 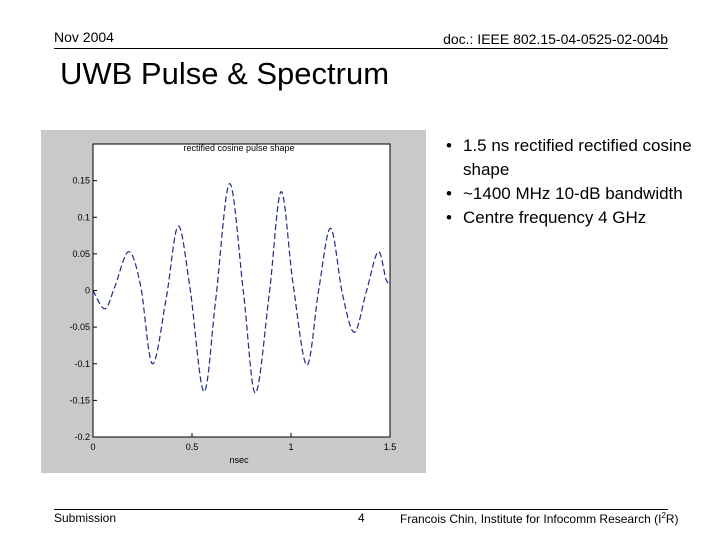 What do you see at coordinates (87, 291) in the screenshot?
I see `y-tick-label: 0` at bounding box center [87, 291].